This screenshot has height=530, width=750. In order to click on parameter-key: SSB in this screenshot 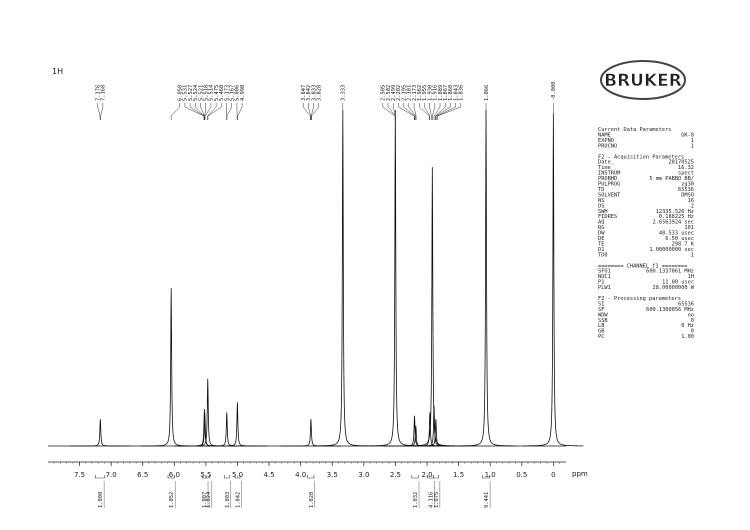, I will do `click(603, 321)`.